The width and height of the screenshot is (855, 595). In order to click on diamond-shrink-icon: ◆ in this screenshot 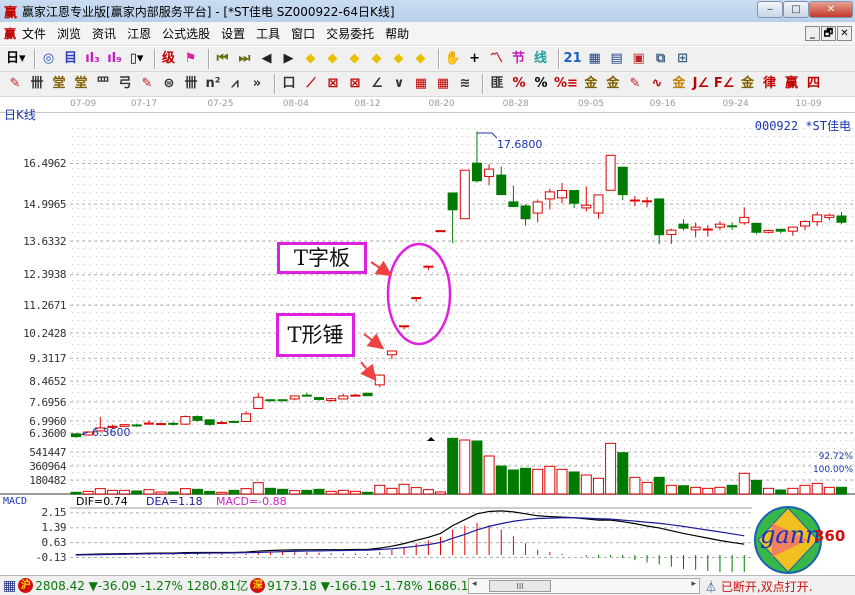, I will do `click(376, 58)`.